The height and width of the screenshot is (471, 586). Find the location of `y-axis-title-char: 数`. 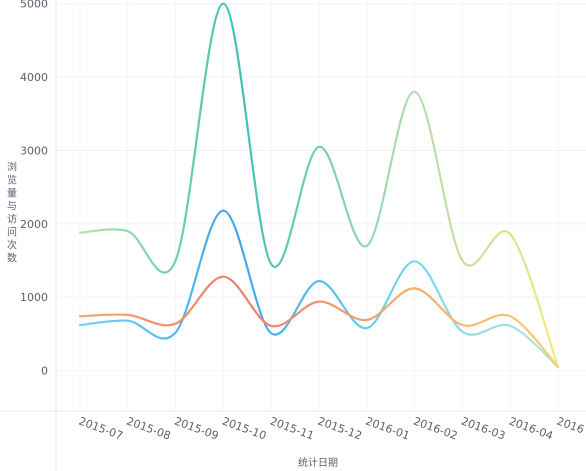

y-axis-title-char: 数 is located at coordinates (12, 258).